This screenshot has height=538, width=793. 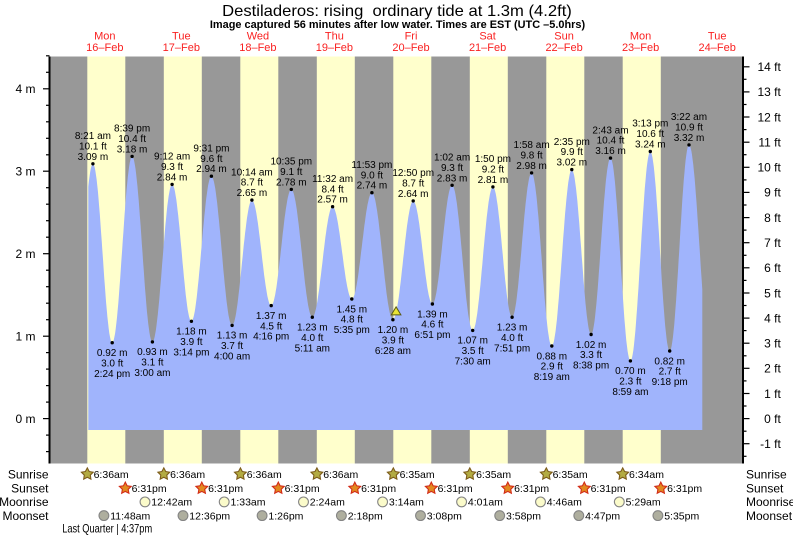 What do you see at coordinates (209, 516) in the screenshot?
I see `svg-text: 12:36pm` at bounding box center [209, 516].